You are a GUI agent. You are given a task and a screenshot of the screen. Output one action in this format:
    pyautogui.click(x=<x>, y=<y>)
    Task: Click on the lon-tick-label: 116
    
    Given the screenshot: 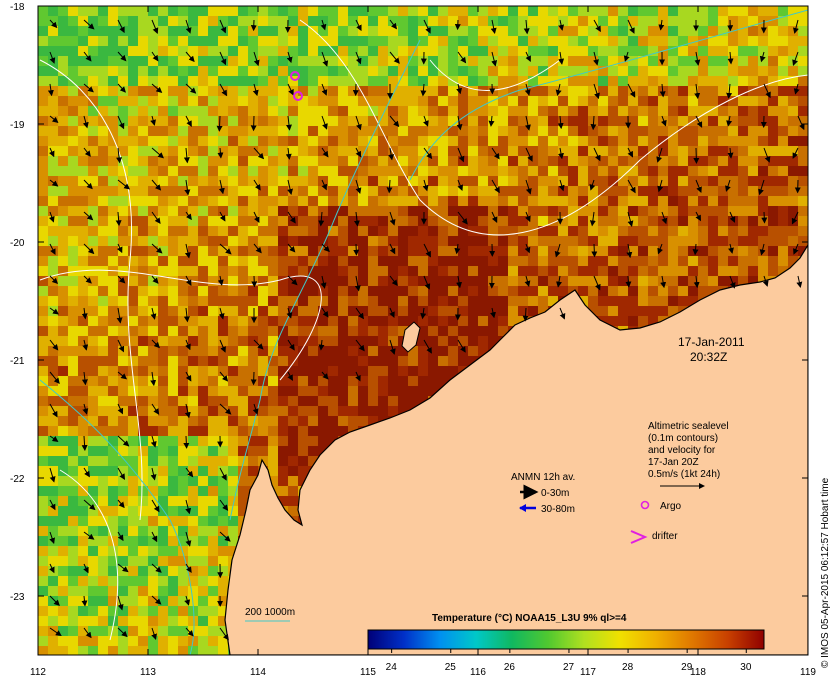 What is the action you would take?
    pyautogui.click(x=478, y=672)
    